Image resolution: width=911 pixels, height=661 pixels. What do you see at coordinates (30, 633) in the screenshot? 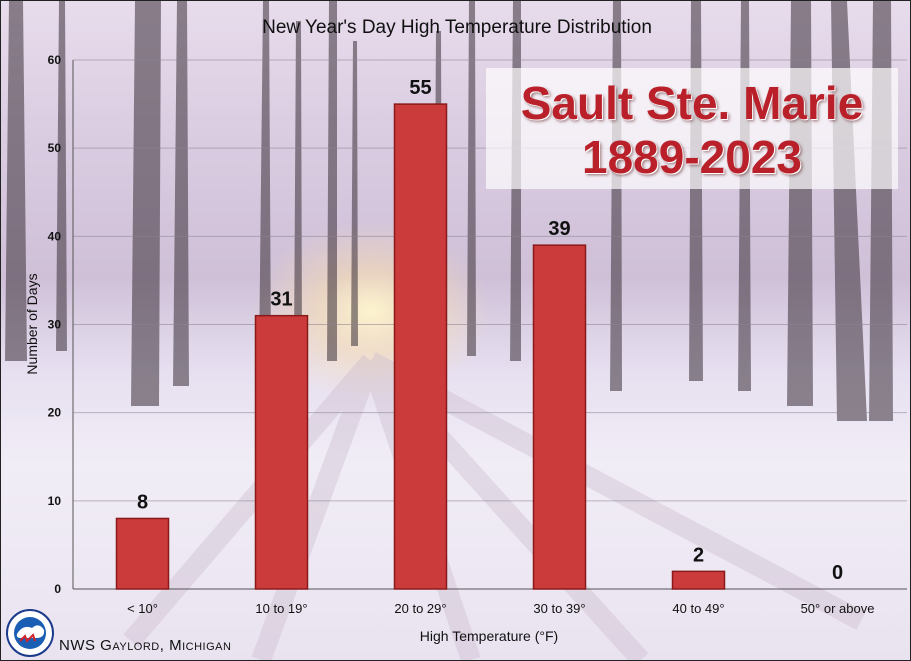
I see `nws-logo-icon` at bounding box center [30, 633].